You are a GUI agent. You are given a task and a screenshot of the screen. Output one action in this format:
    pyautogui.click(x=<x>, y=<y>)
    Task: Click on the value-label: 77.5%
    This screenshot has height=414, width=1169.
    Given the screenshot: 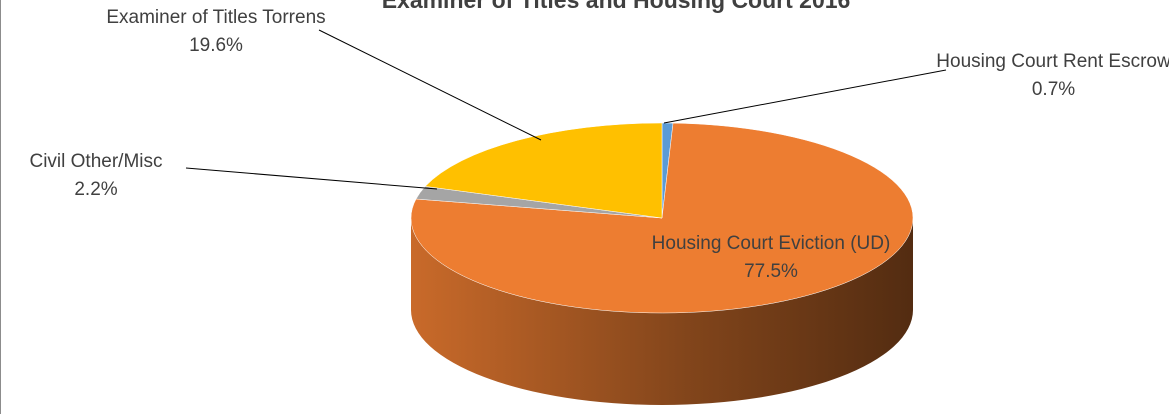 What is the action you would take?
    pyautogui.click(x=771, y=271)
    